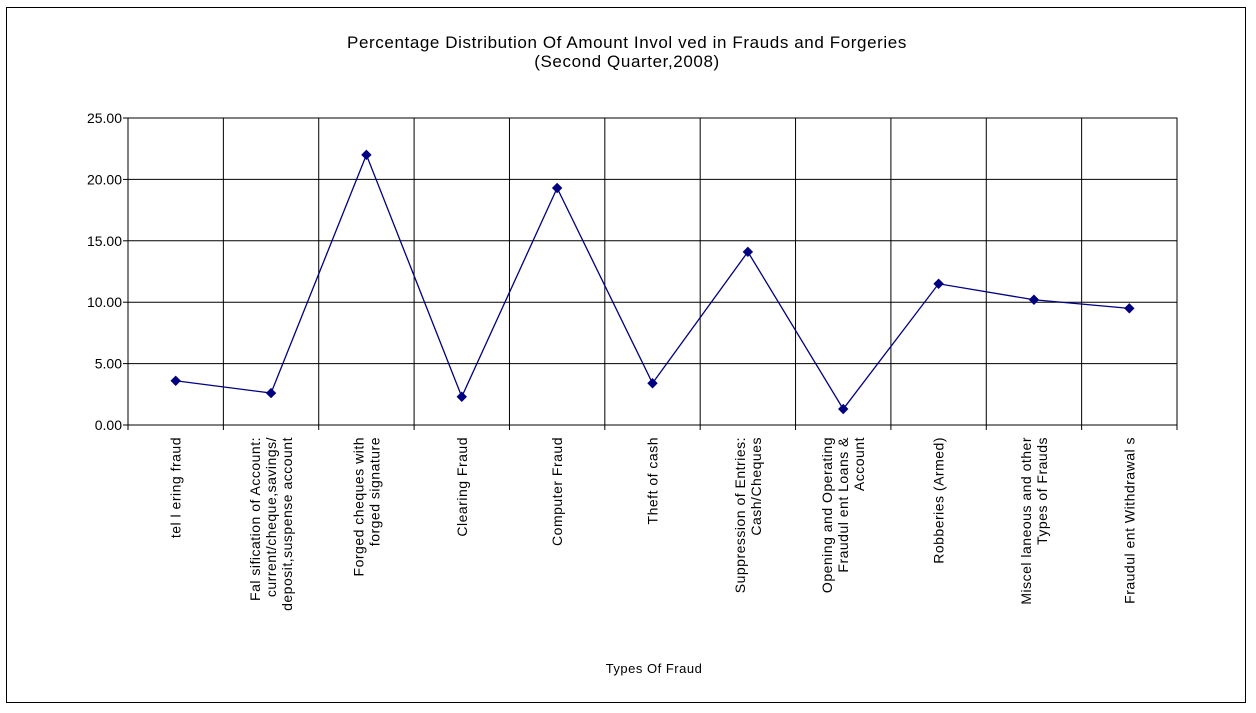 Image resolution: width=1256 pixels, height=713 pixels. Describe the element at coordinates (271, 517) in the screenshot. I see `x-category-label-line: current/cheque,savings/` at that location.